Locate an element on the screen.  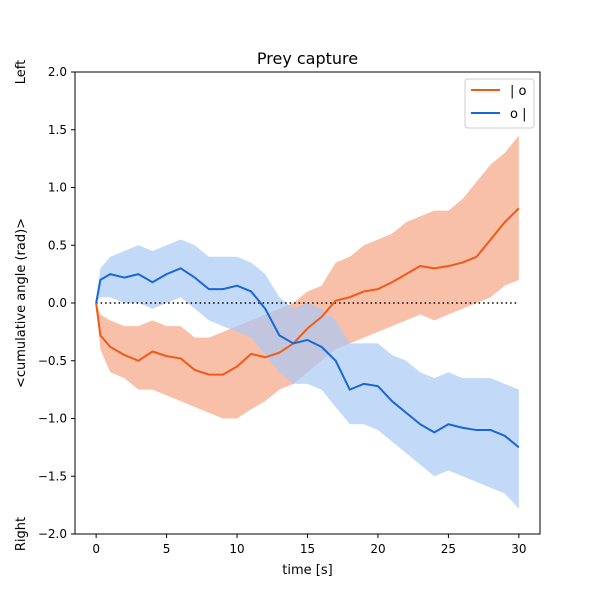
y-axis-top-label: Left is located at coordinates (21, 72).